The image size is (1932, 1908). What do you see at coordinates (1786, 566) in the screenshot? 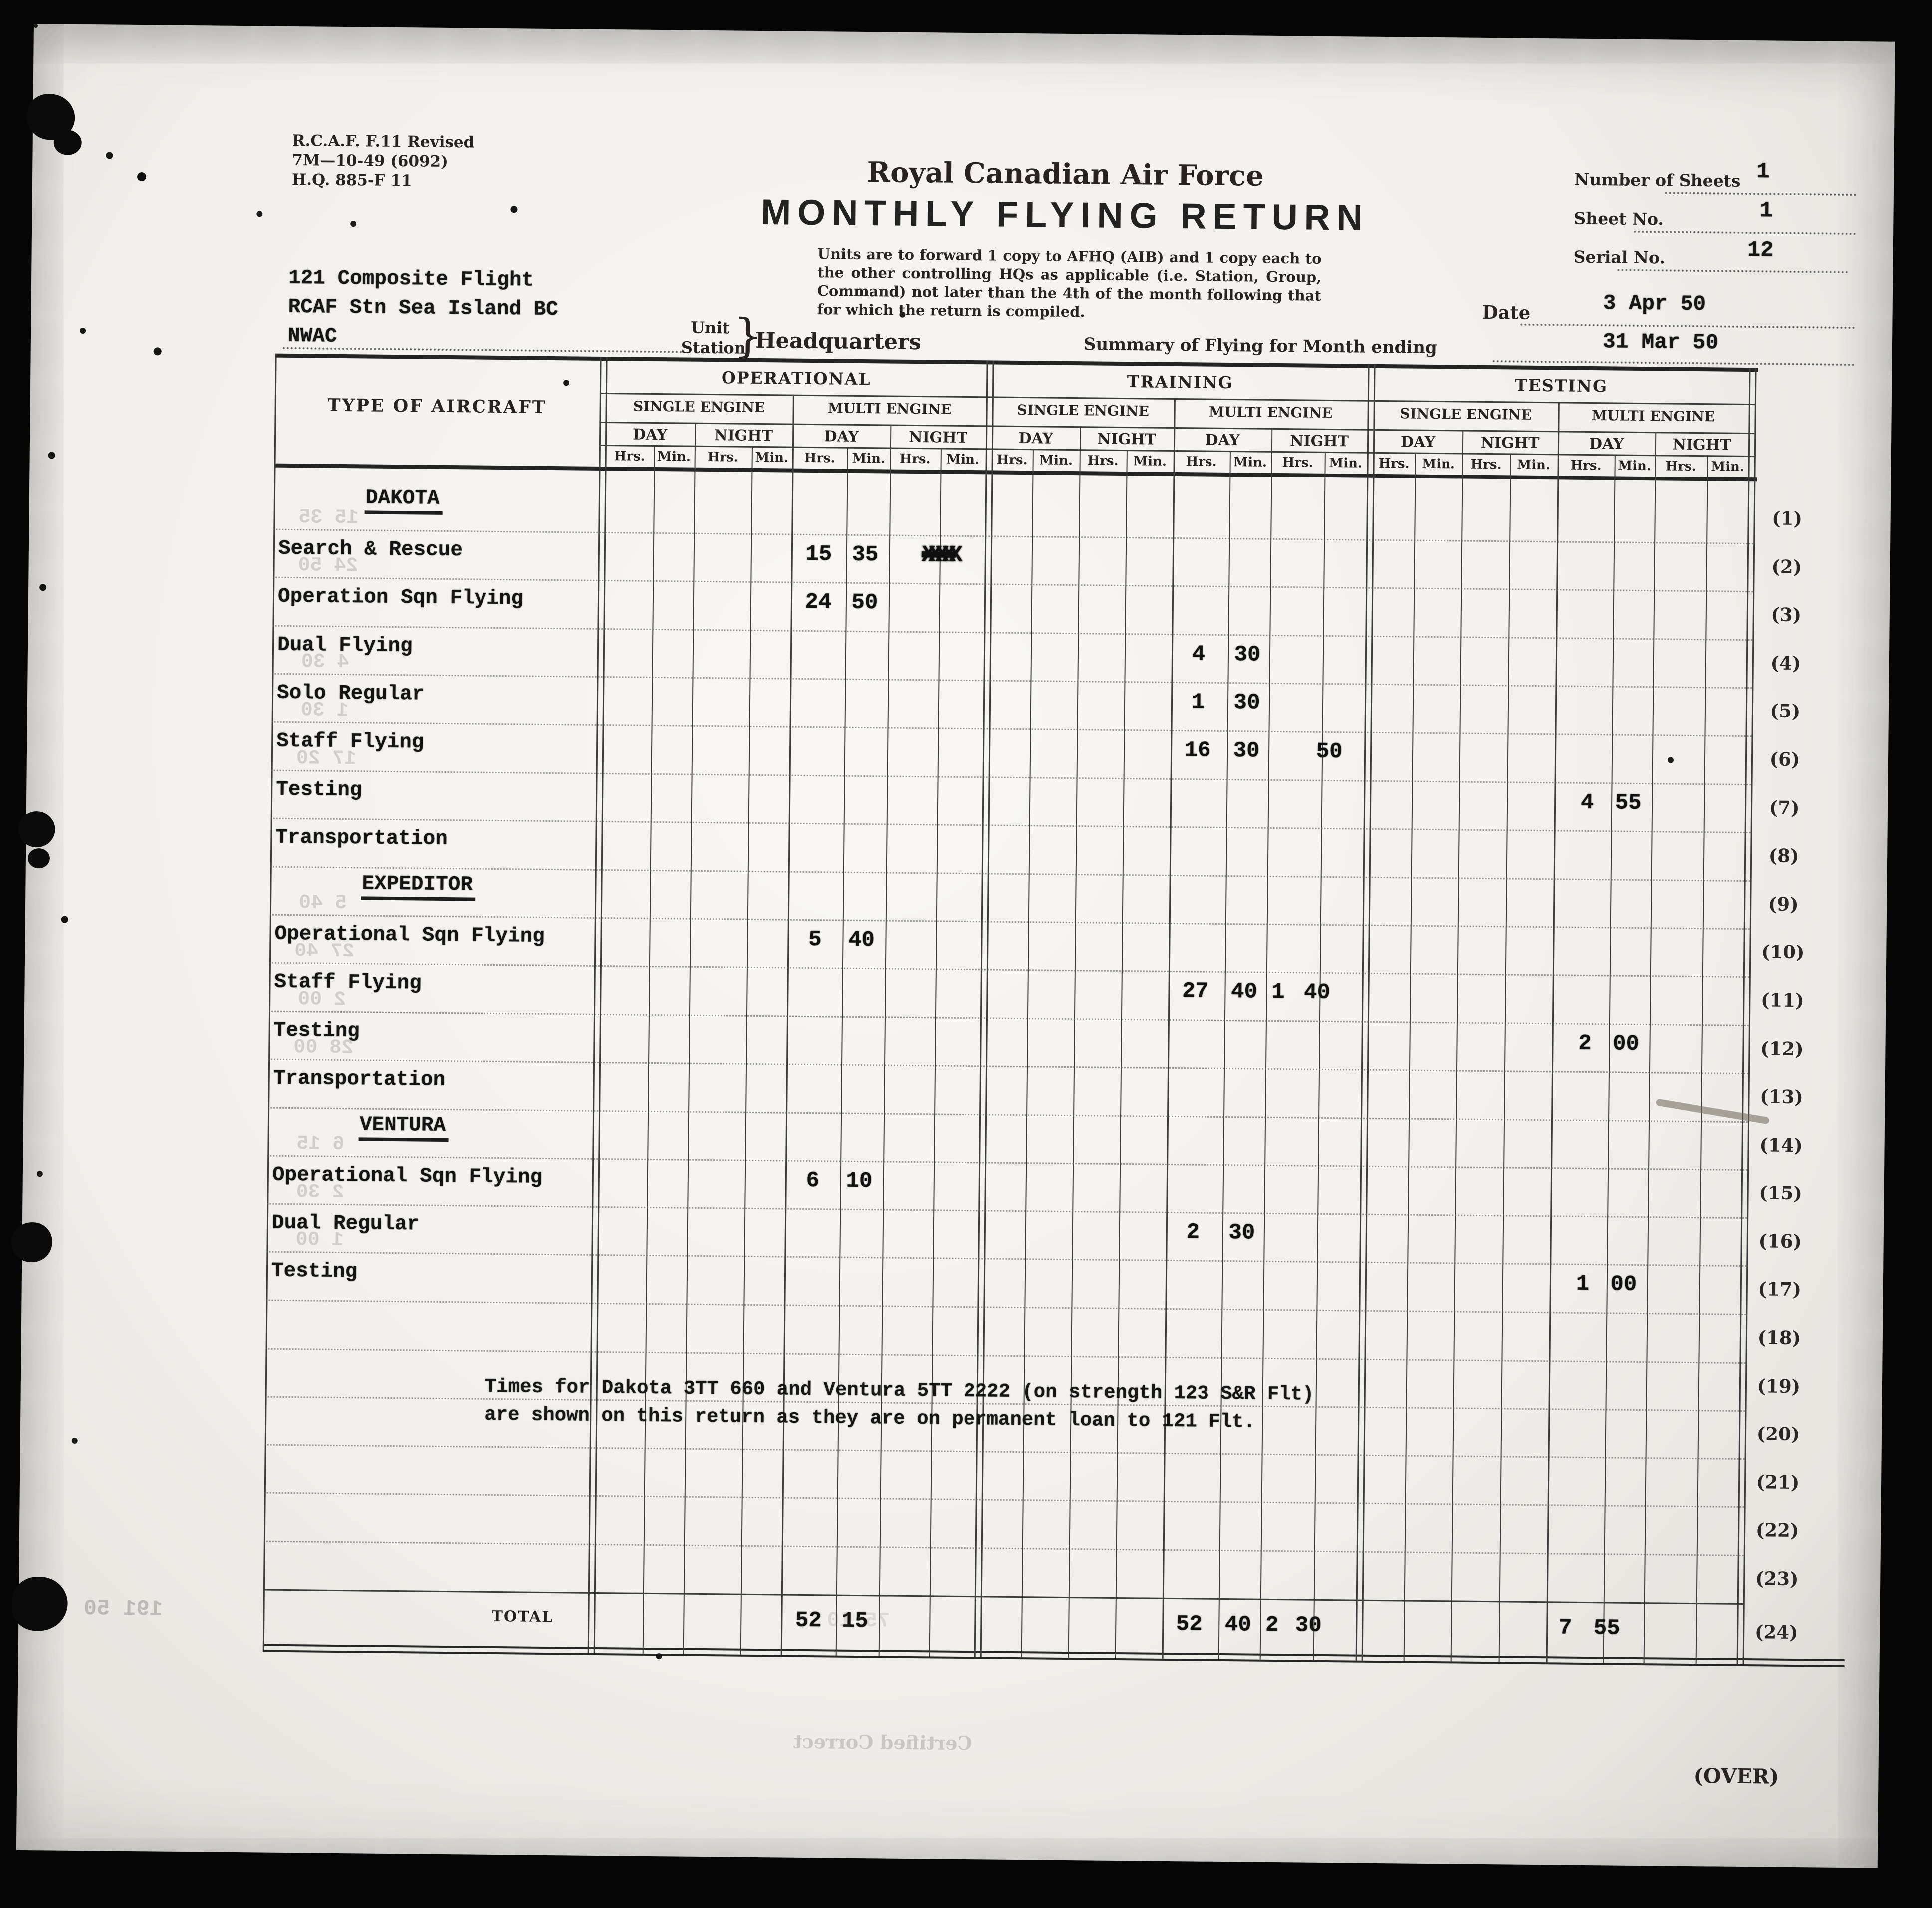
I see `row-number: (2)` at bounding box center [1786, 566].